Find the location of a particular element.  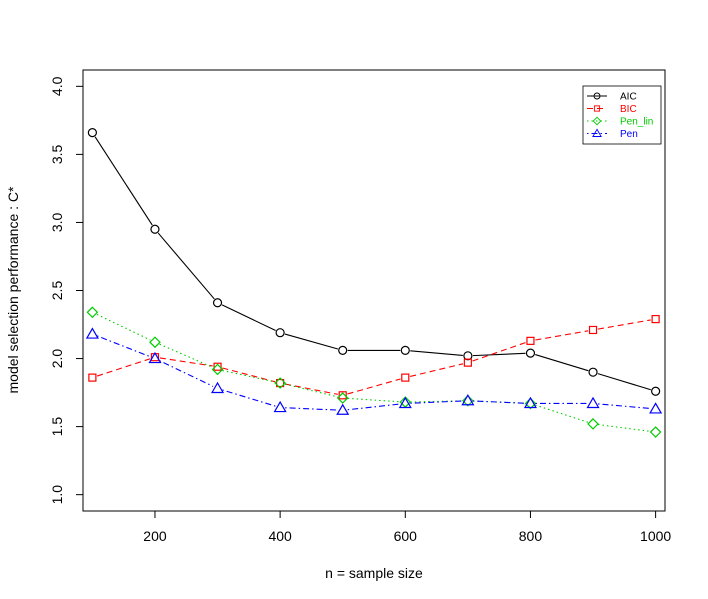

x-axis-label: n = sample size is located at coordinates (374, 573).